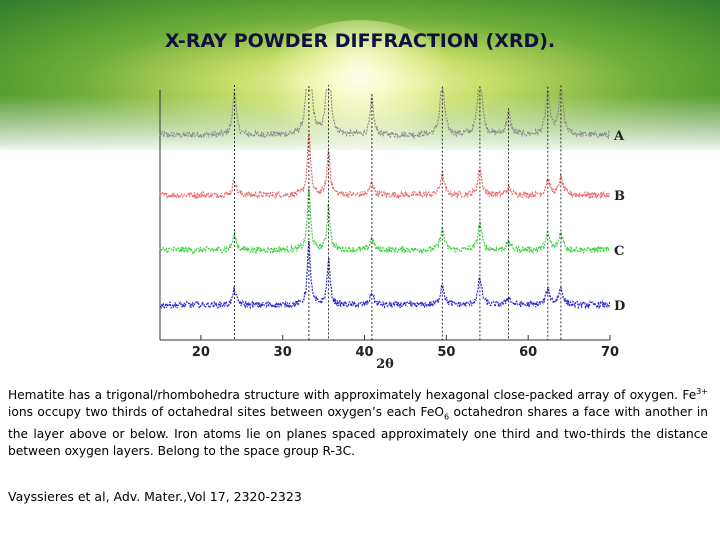 Image resolution: width=720 pixels, height=540 pixels. What do you see at coordinates (385, 115) in the screenshot?
I see `series-line-a` at bounding box center [385, 115].